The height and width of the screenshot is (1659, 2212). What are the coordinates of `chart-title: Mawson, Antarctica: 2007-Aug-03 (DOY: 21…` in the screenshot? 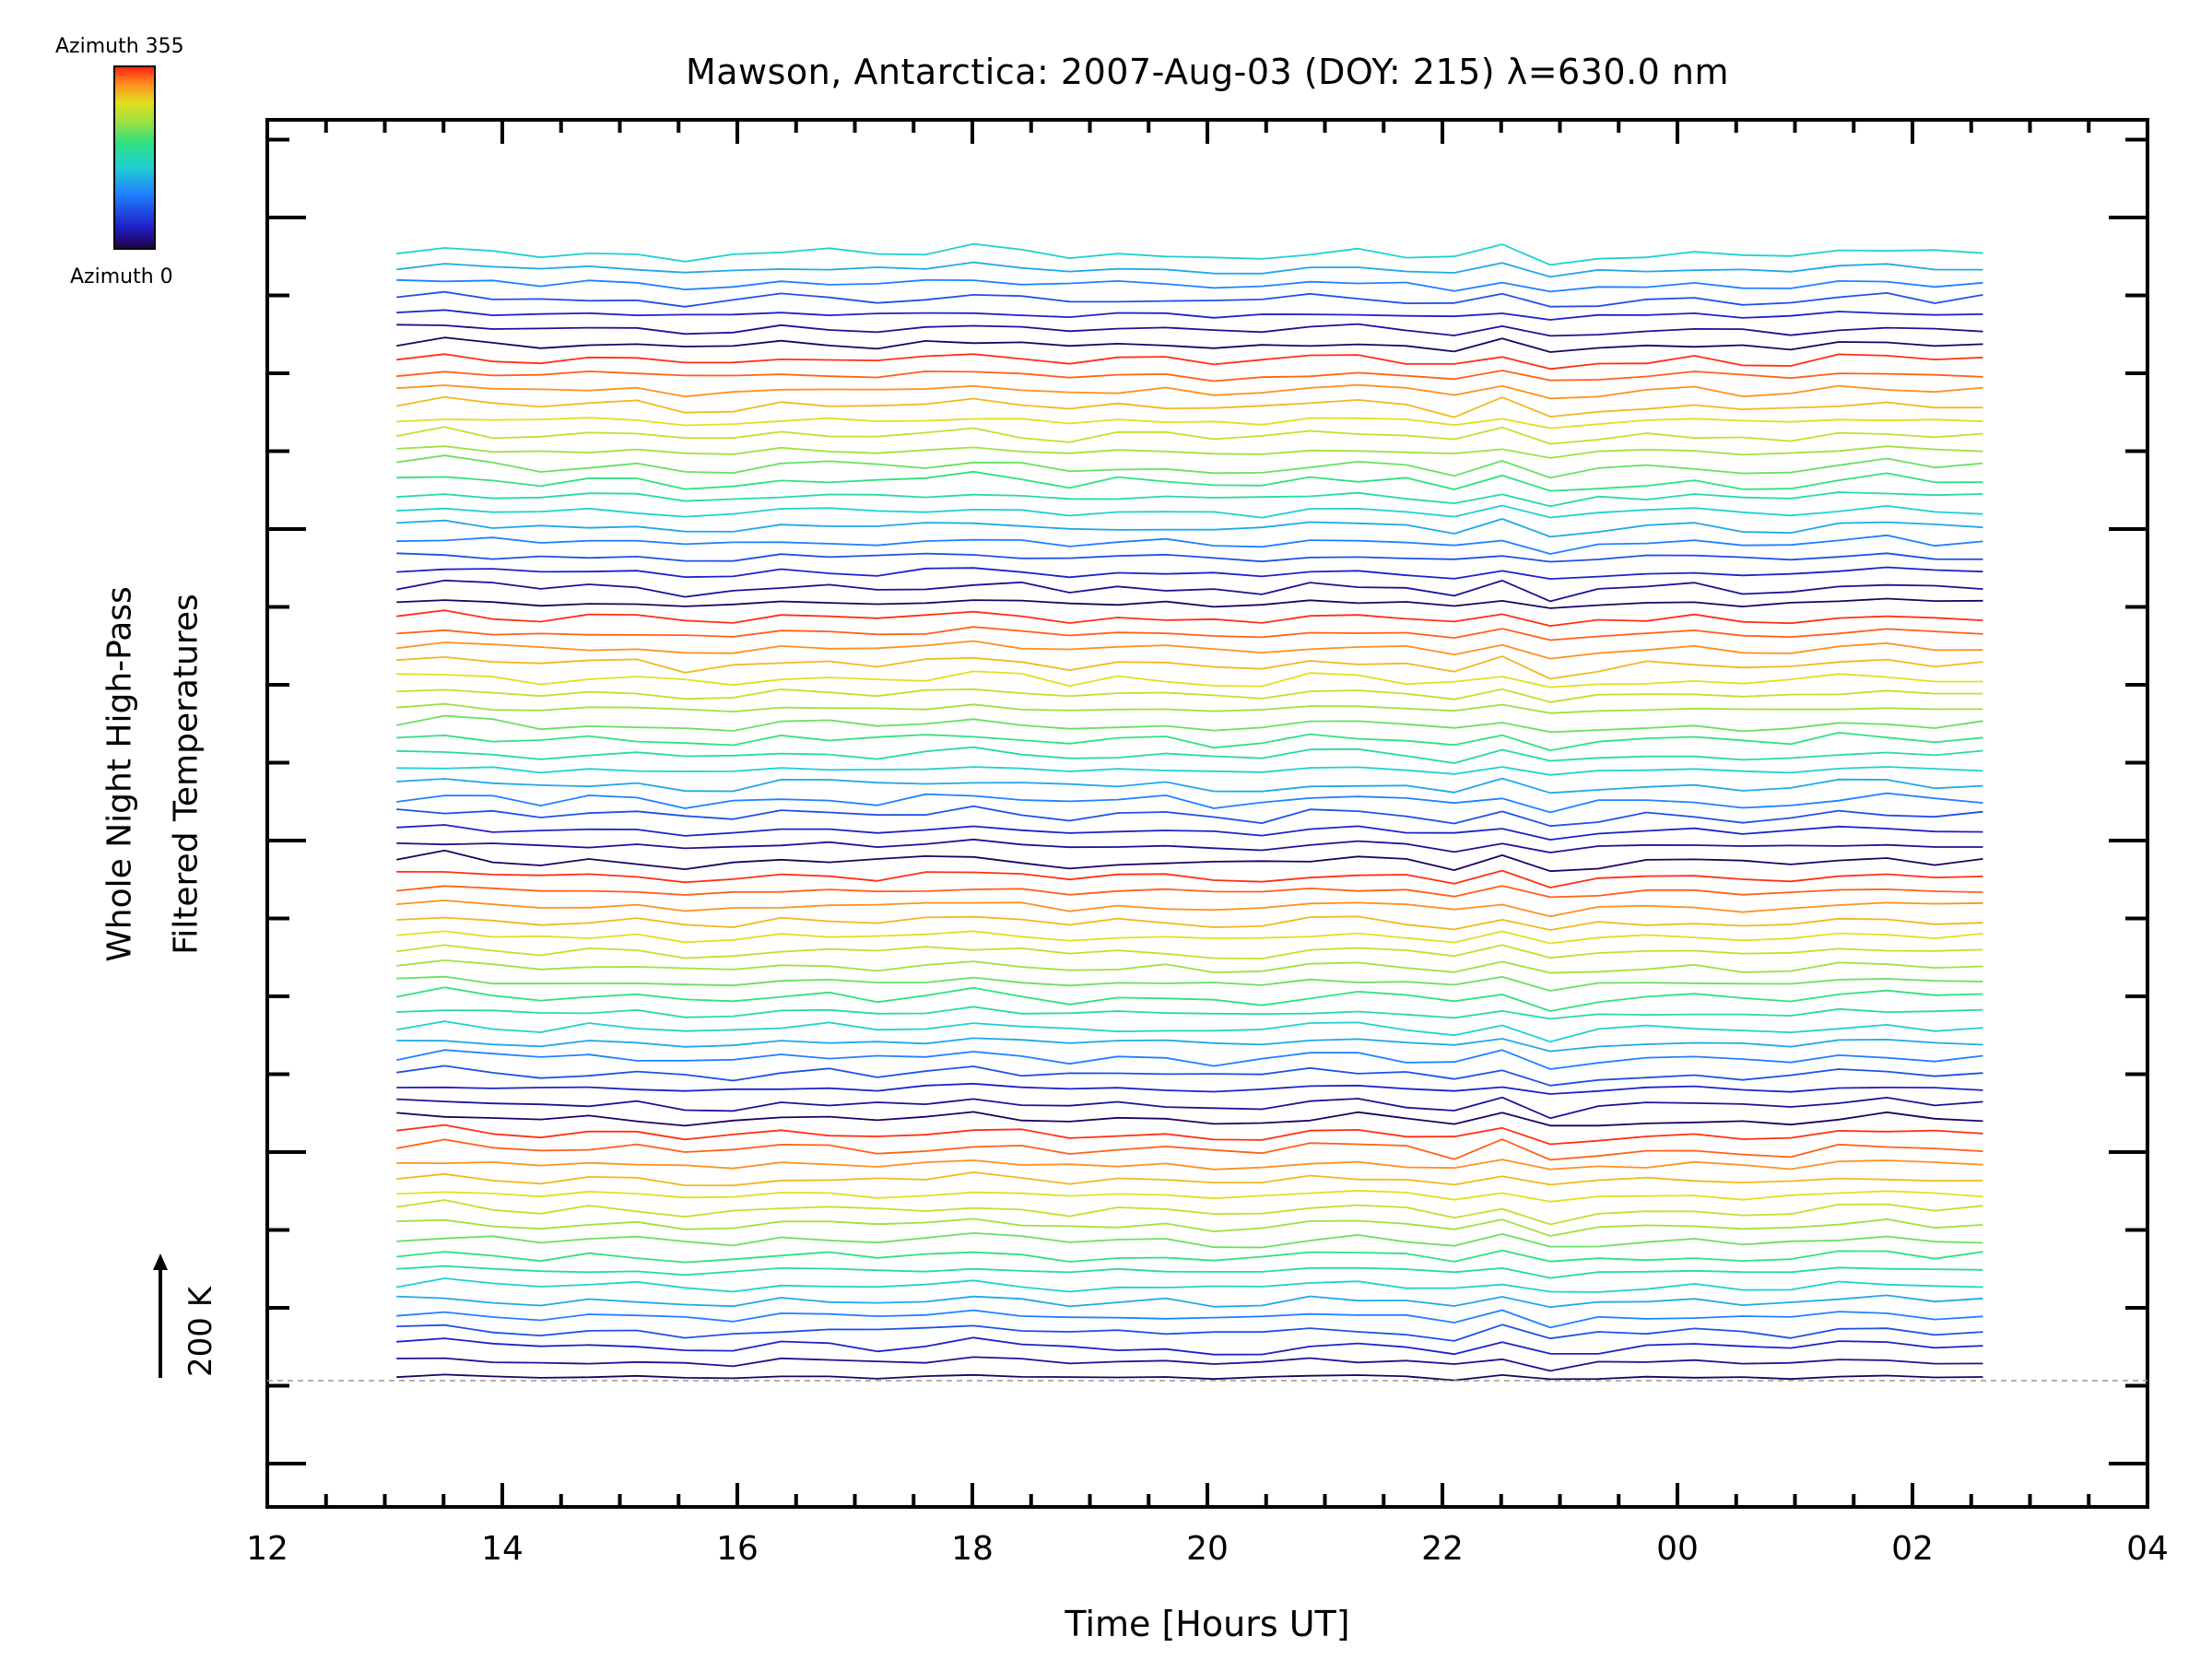 It's located at (1207, 72).